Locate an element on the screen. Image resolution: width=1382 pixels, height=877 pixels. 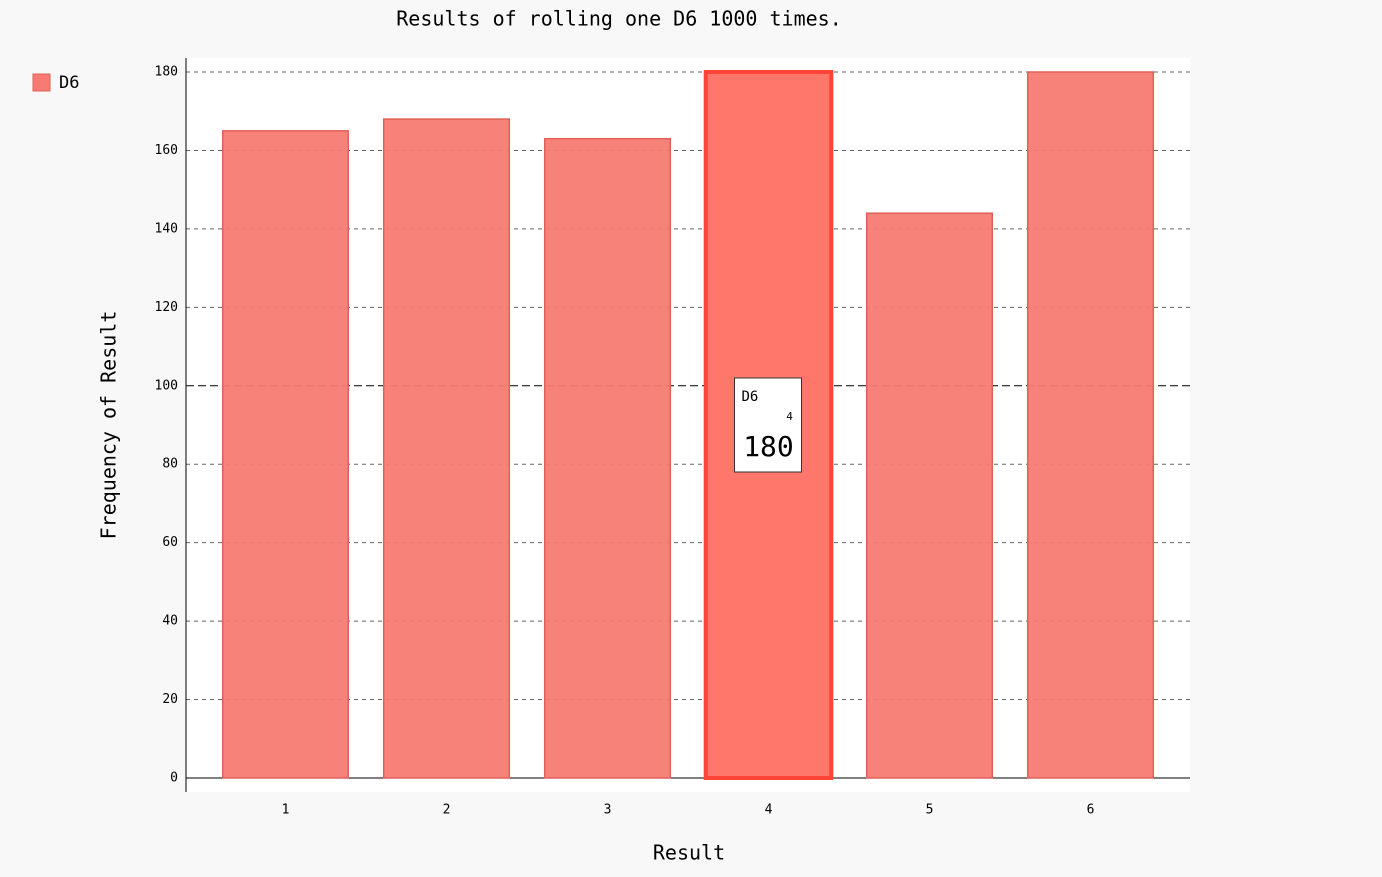
tooltip-value: 180 is located at coordinates (768, 446).